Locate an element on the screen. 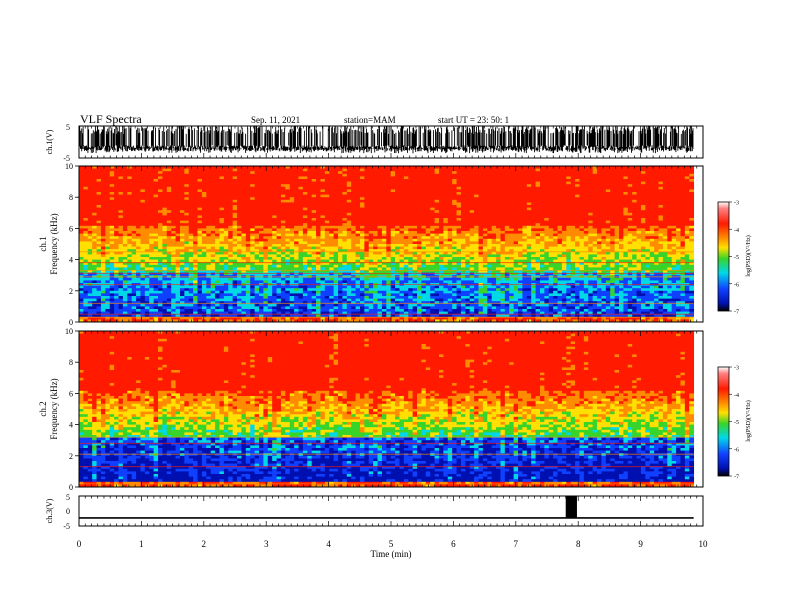  x-tick-label: 4 is located at coordinates (328, 544).